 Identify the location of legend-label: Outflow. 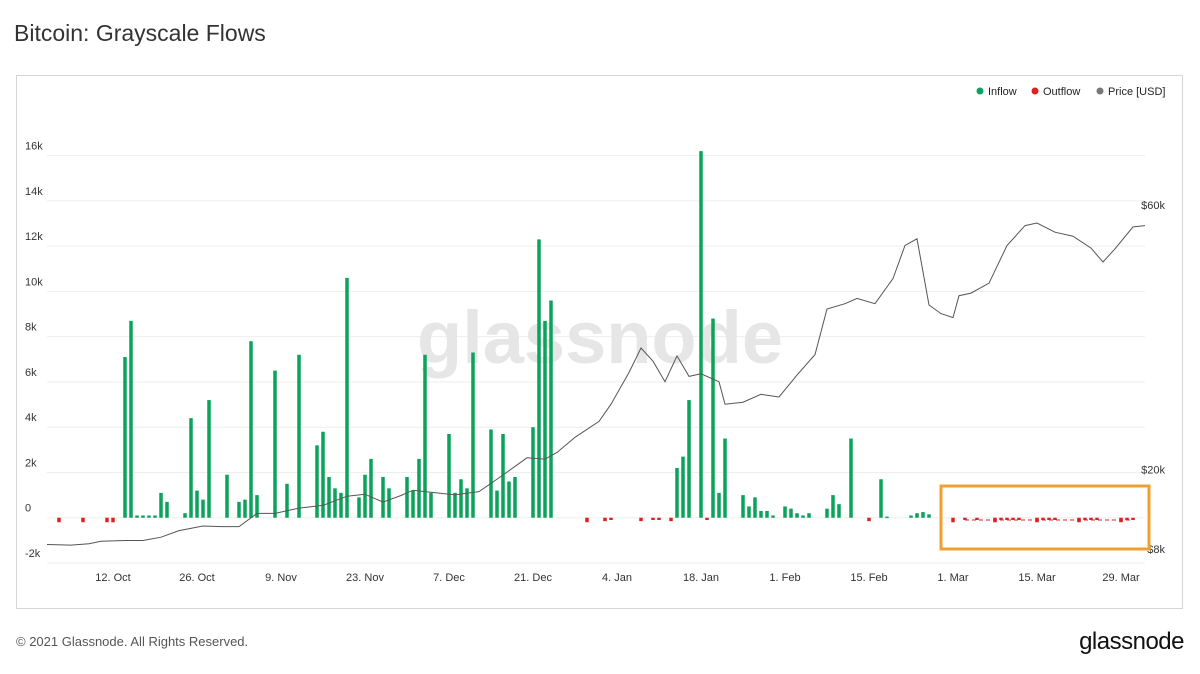
(1061, 92).